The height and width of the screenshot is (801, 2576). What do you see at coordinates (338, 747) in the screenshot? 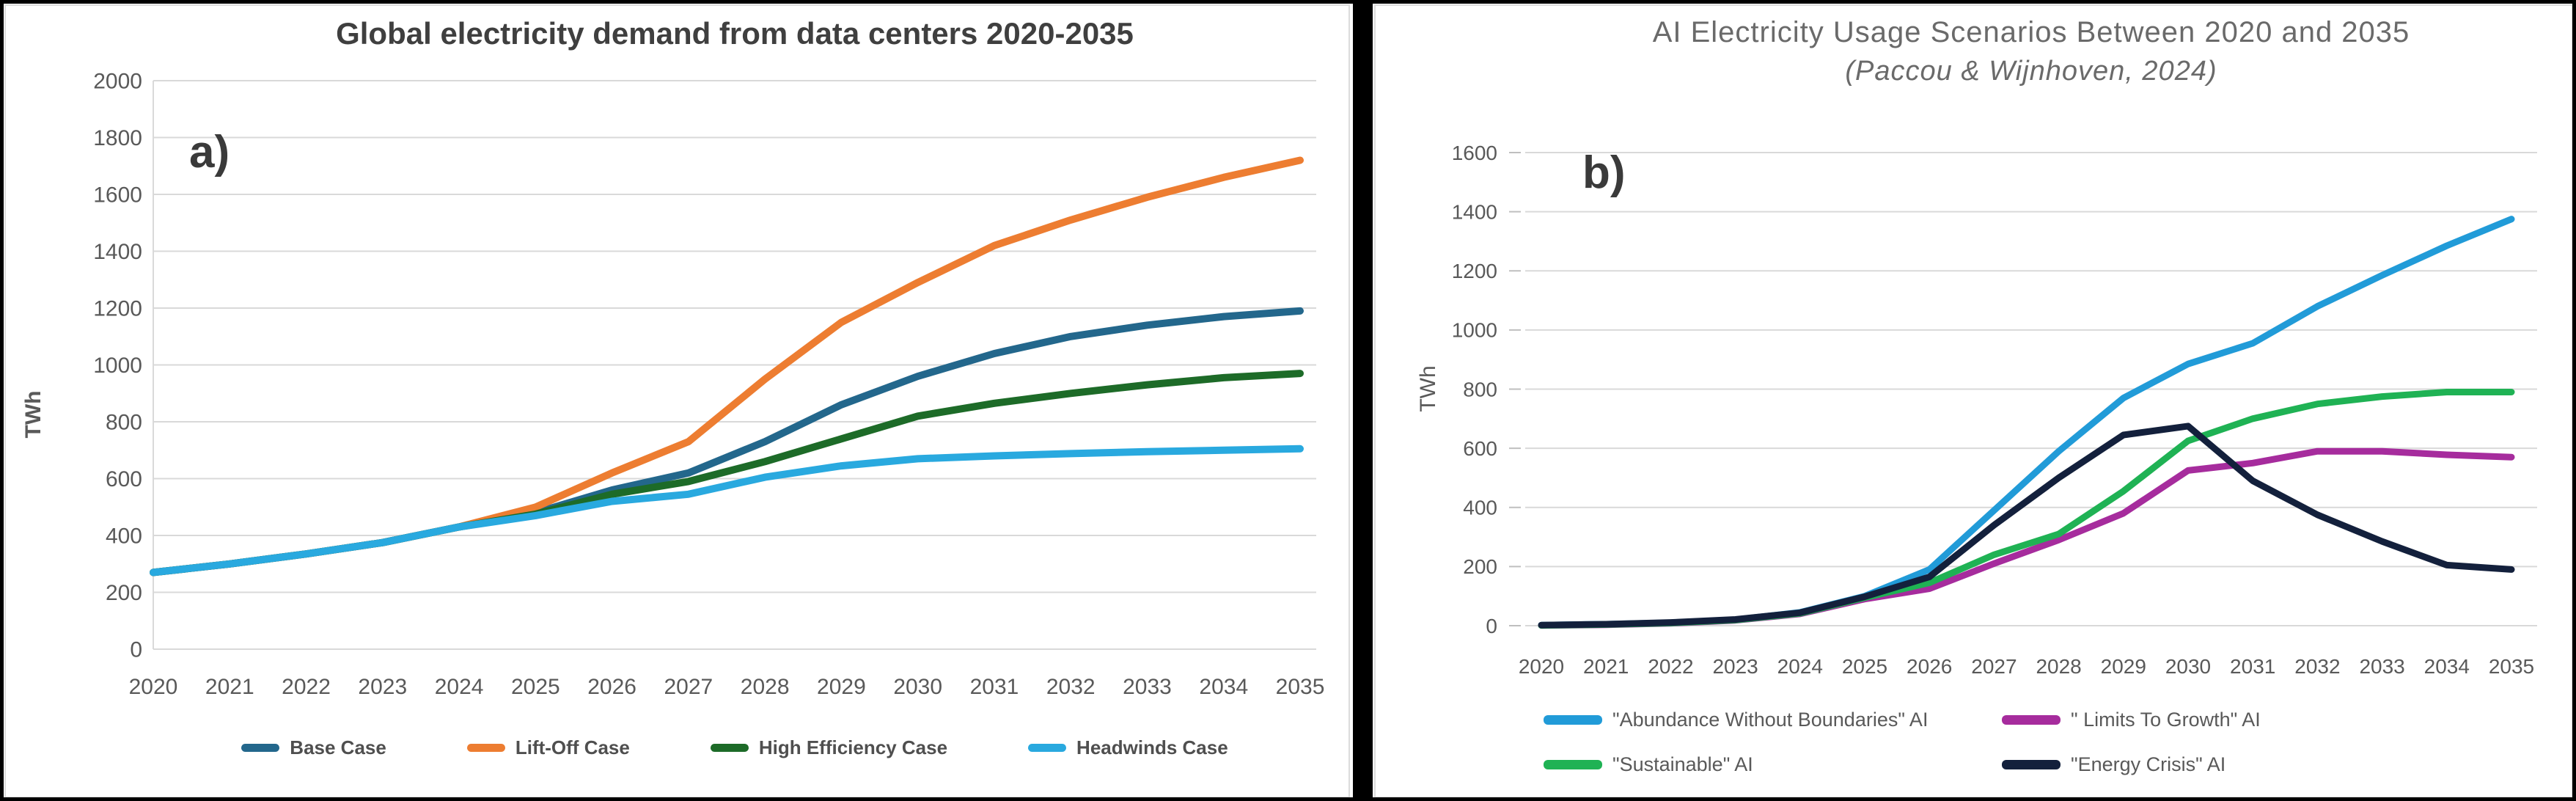
I see `legend-label: Base Case` at bounding box center [338, 747].